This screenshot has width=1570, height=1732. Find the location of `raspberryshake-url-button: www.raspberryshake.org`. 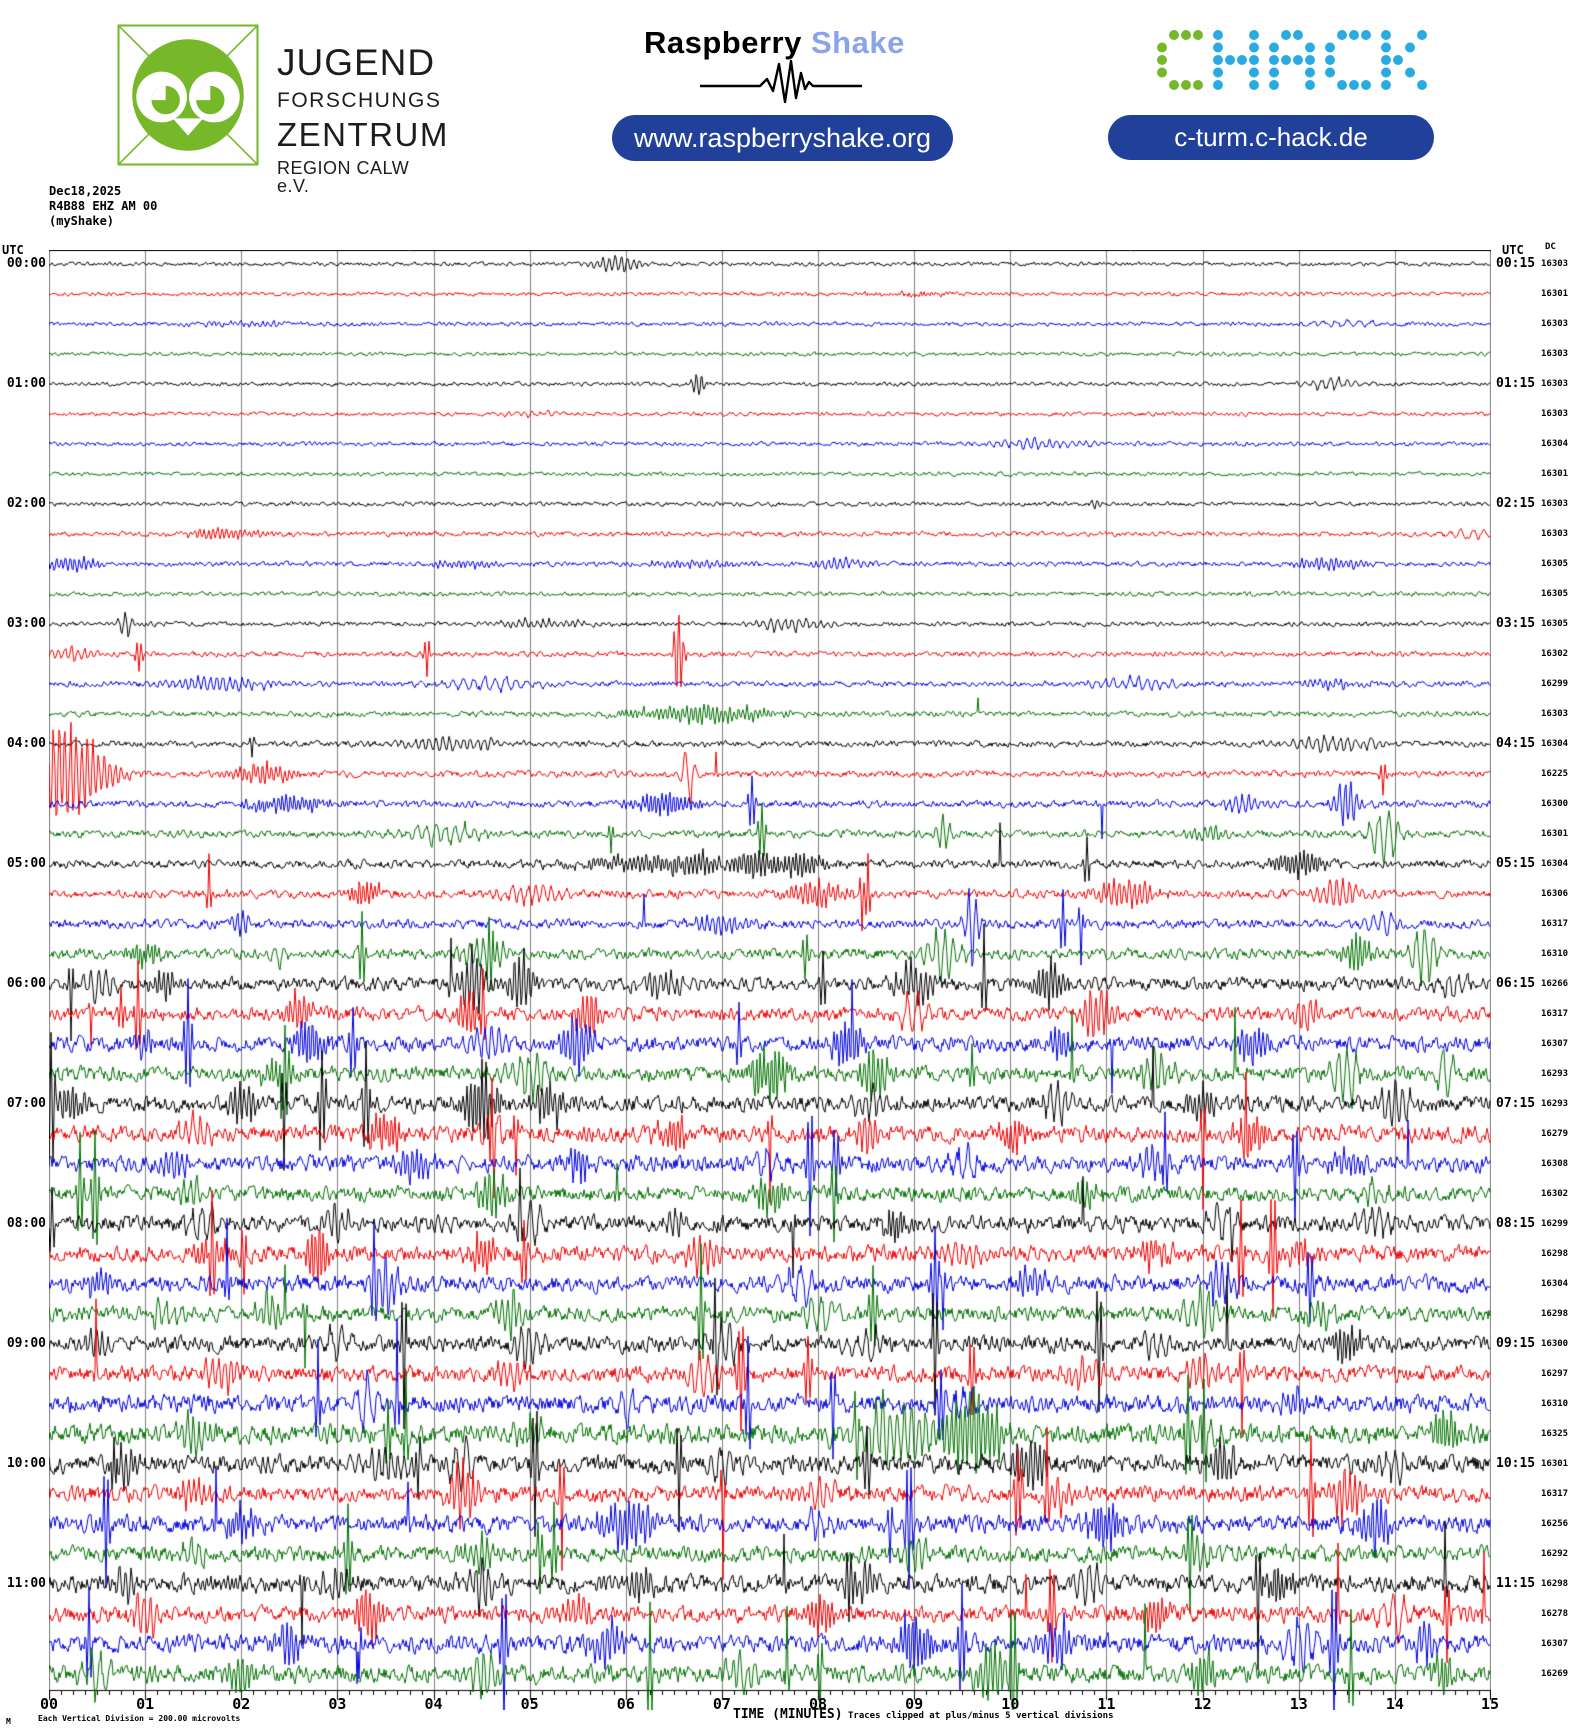

raspberryshake-url-button: www.raspberryshake.org is located at coordinates (782, 138).